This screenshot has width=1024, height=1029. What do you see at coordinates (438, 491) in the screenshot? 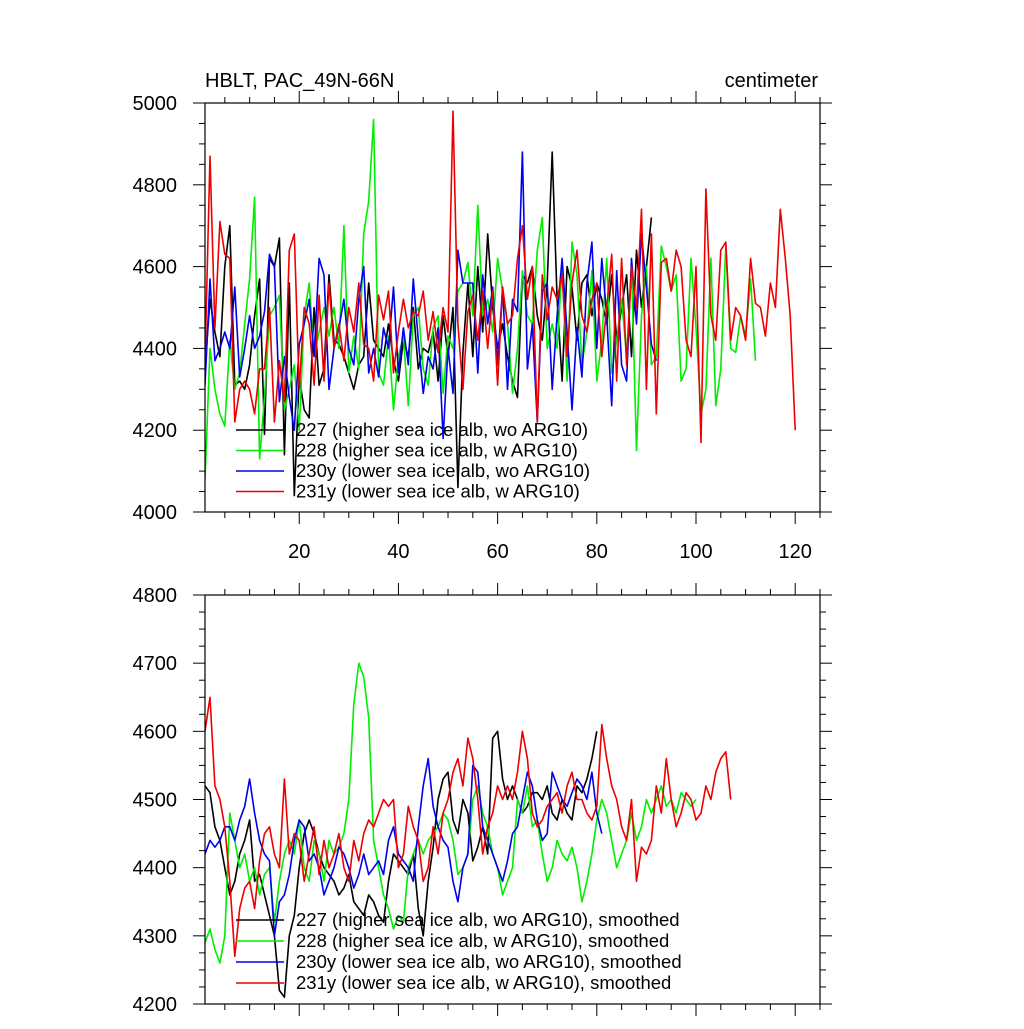
I see `legend-label-4: 231y (lower sea ice alb, w ARG10)` at bounding box center [438, 491].